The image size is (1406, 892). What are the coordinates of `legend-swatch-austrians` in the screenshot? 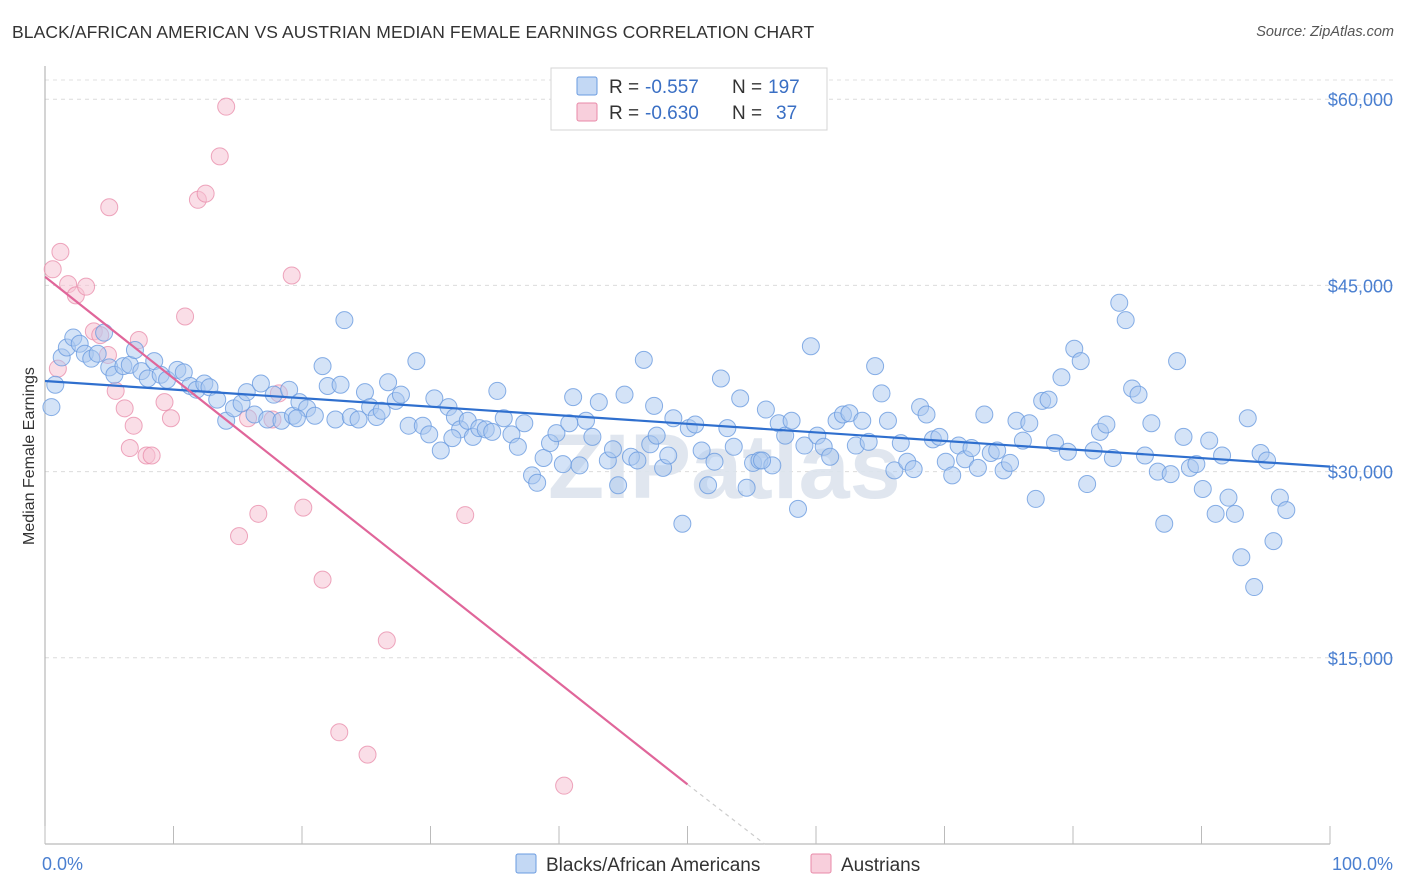 It's located at (587, 112).